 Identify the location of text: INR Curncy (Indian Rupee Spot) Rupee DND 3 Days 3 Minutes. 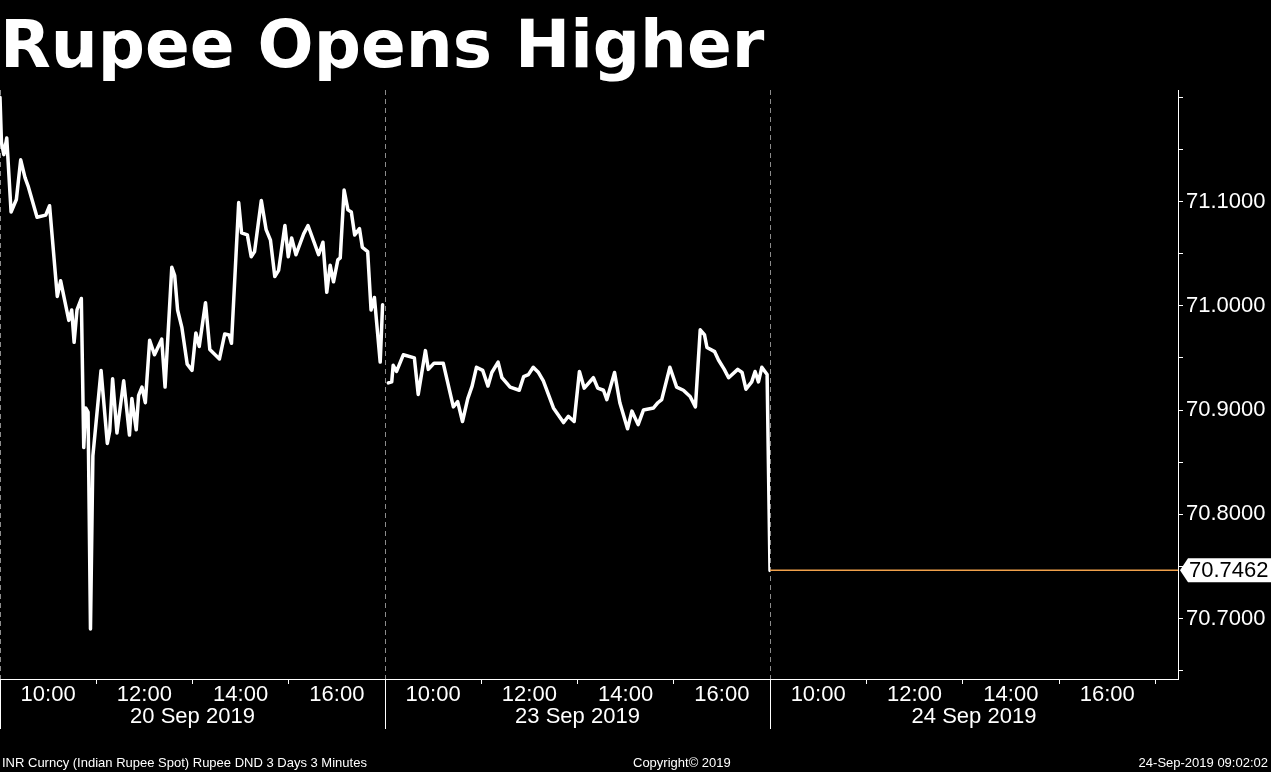
(184, 763).